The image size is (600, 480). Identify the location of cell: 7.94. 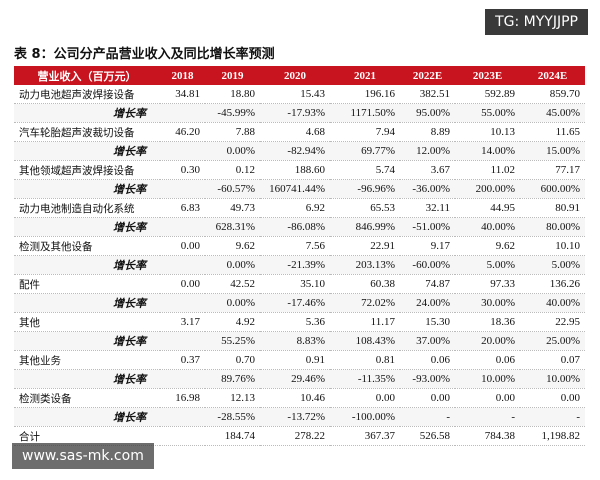
(365, 132).